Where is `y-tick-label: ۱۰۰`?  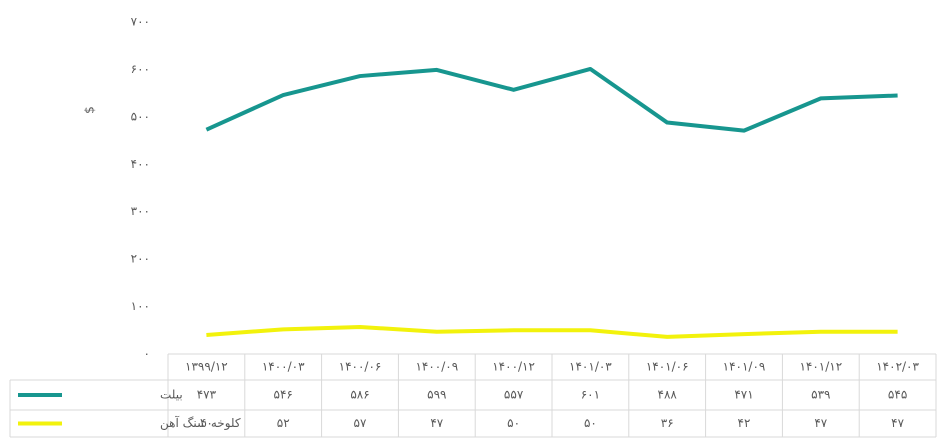 y-tick-label: ۱۰۰ is located at coordinates (140, 306).